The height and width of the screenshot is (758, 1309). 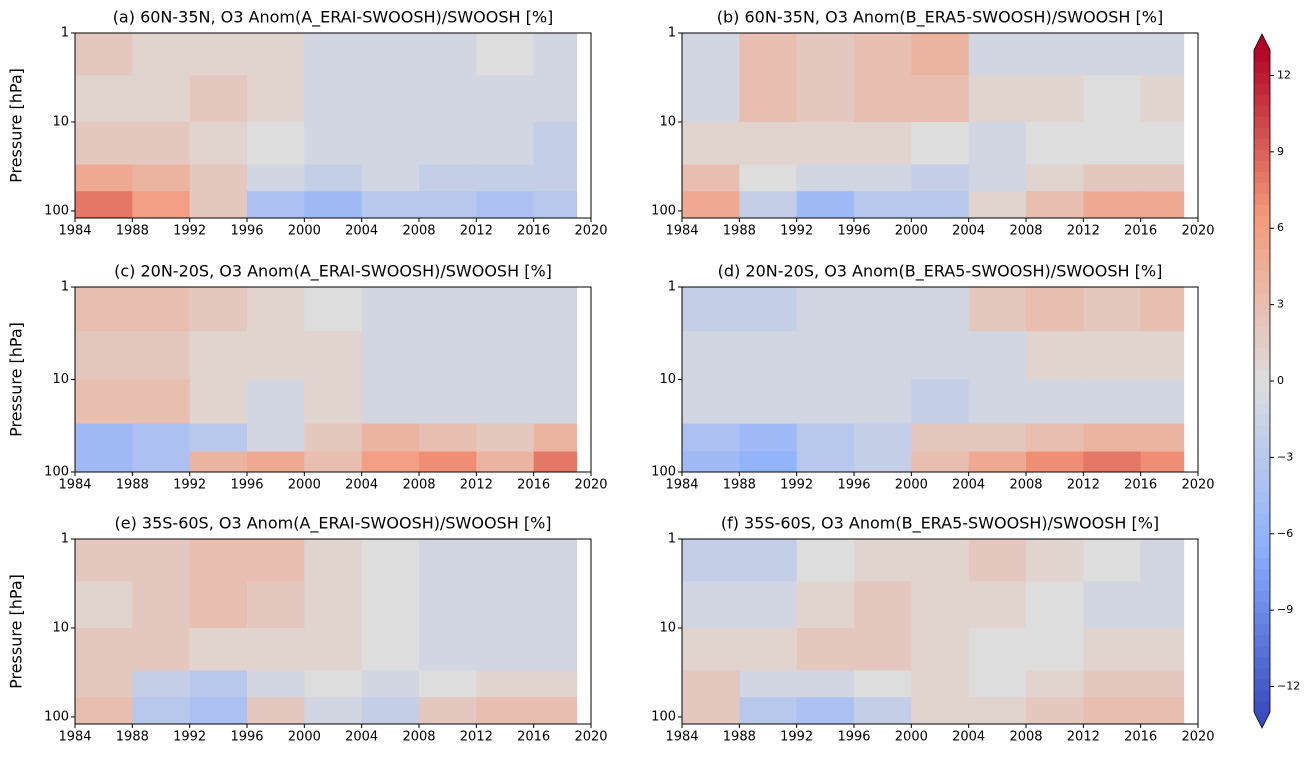 I want to click on x-tick-label: 1984, so click(x=74, y=737).